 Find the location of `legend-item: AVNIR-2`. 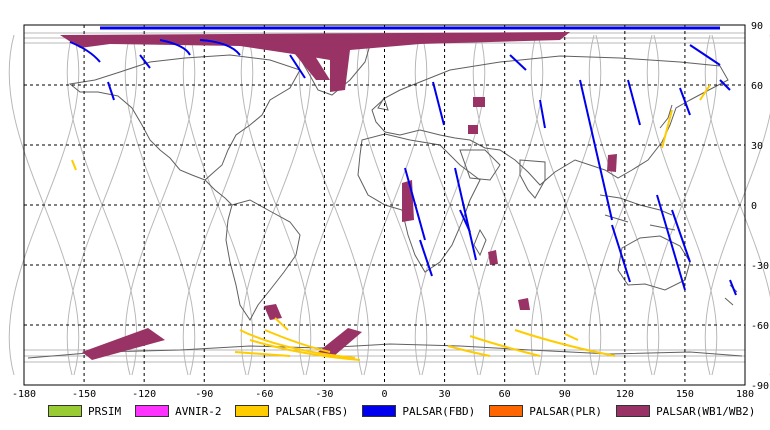

legend-item: AVNIR-2 is located at coordinates (178, 411).